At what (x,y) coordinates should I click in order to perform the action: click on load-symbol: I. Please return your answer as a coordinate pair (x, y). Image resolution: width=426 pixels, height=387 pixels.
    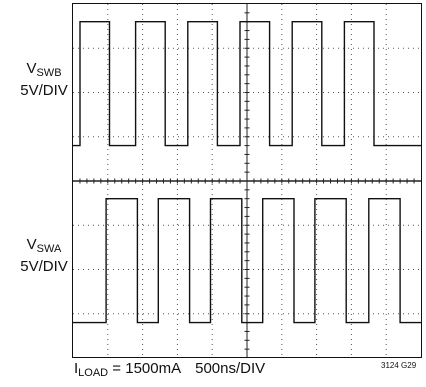
    Looking at the image, I should click on (76, 368).